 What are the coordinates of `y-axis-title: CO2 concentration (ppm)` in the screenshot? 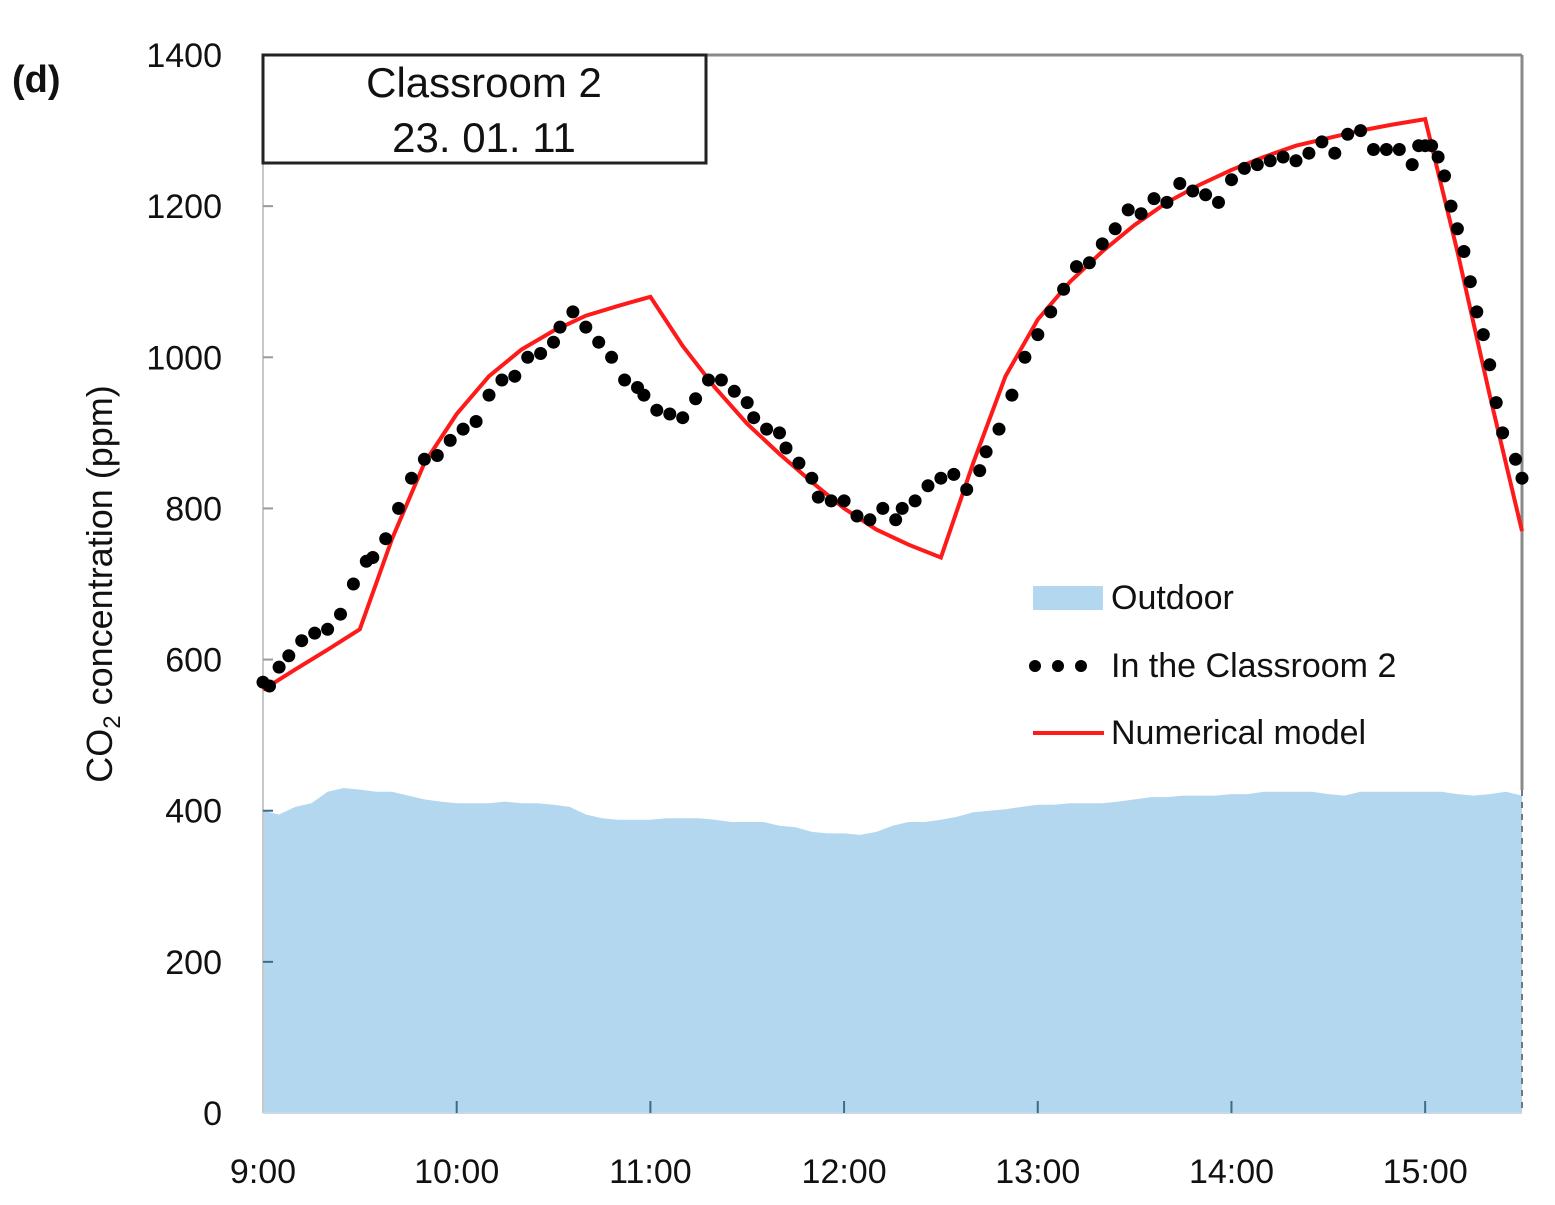 It's located at (102, 584).